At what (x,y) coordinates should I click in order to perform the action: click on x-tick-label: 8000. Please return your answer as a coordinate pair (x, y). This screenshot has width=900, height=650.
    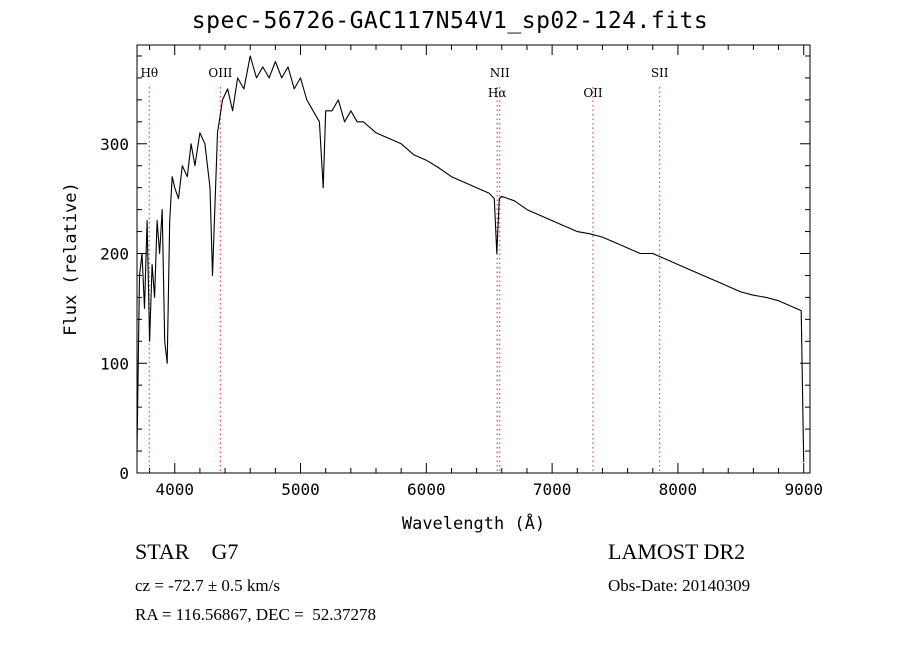
    Looking at the image, I should click on (678, 489).